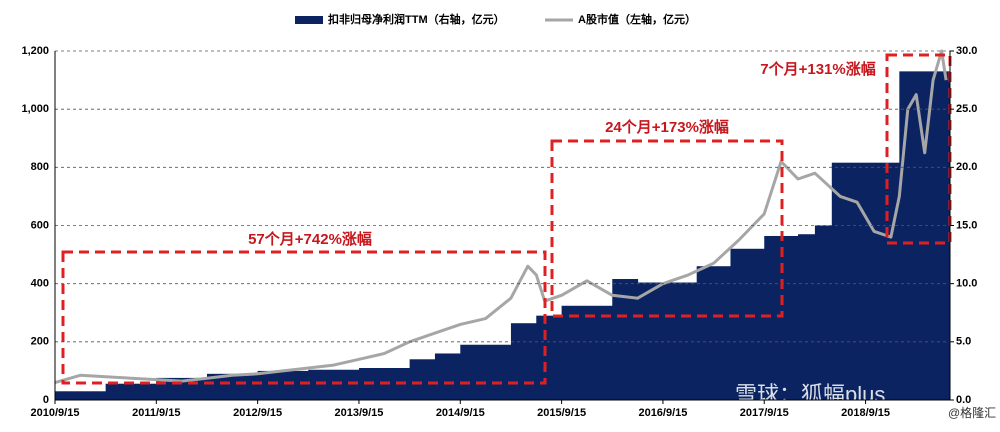 The height and width of the screenshot is (432, 1000). I want to click on y2-tick-label: 20.0, so click(966, 167).